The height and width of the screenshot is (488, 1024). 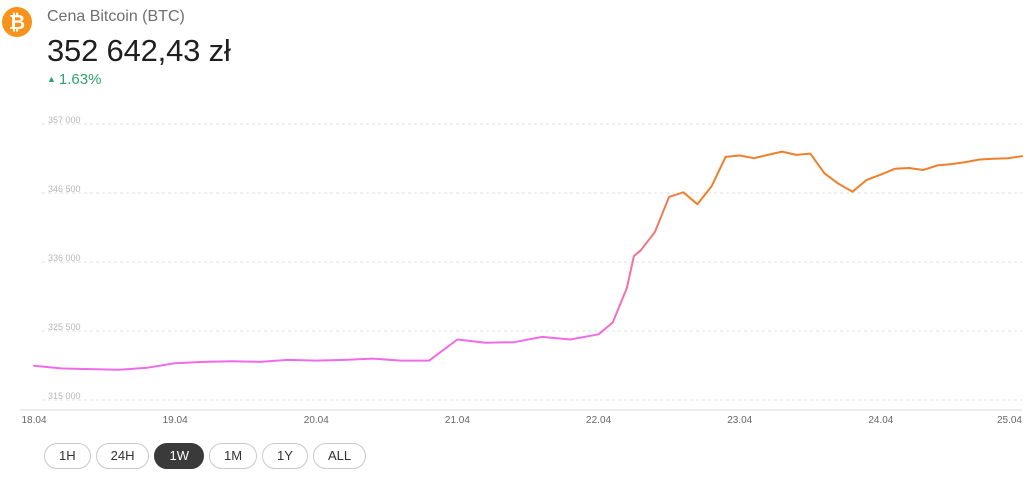 I want to click on x-tick-label: 22.04, so click(x=598, y=420).